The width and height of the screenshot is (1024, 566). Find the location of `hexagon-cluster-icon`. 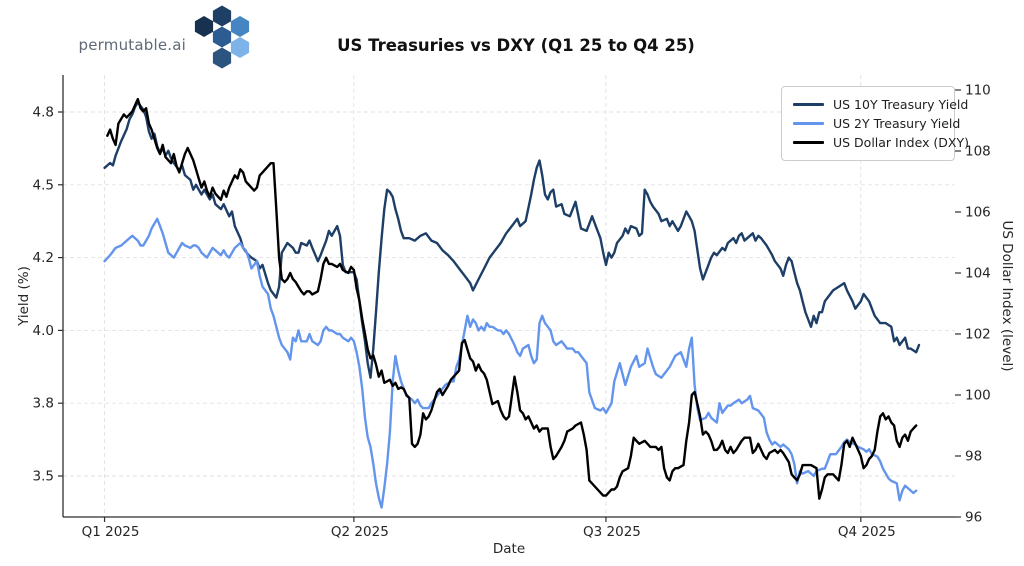

hexagon-cluster-icon is located at coordinates (222, 37).